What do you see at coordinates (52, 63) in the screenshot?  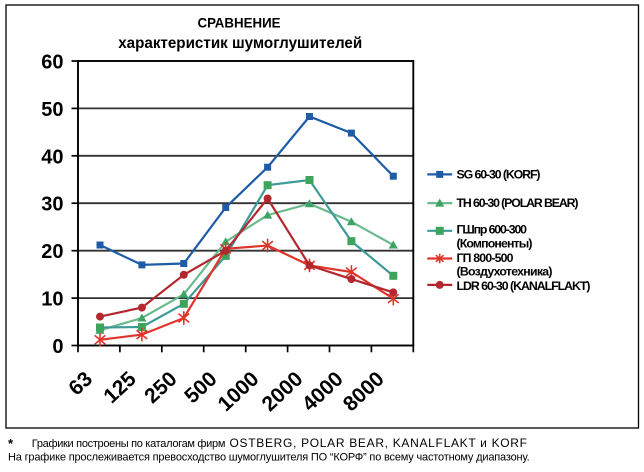 I see `svg-text: 60` at bounding box center [52, 63].